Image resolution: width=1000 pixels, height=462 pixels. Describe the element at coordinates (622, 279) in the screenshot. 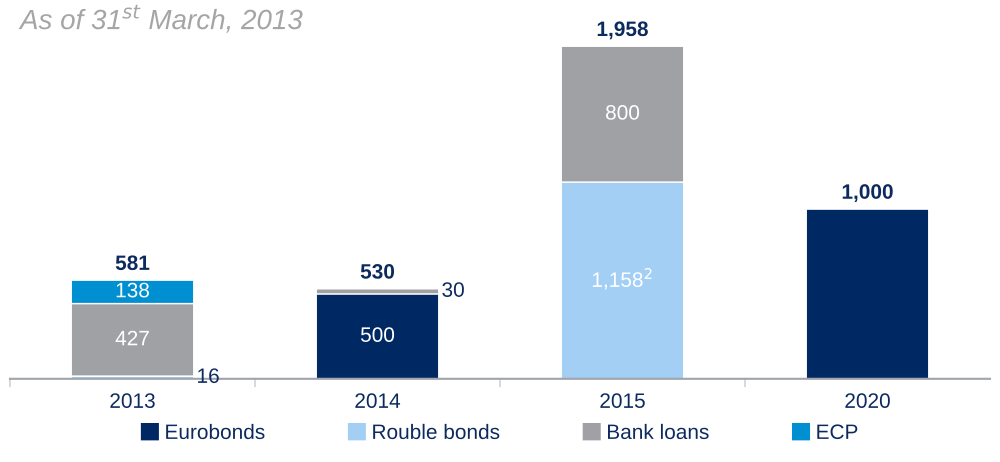

I see `data-label: 1,158$^{2}$` at that location.